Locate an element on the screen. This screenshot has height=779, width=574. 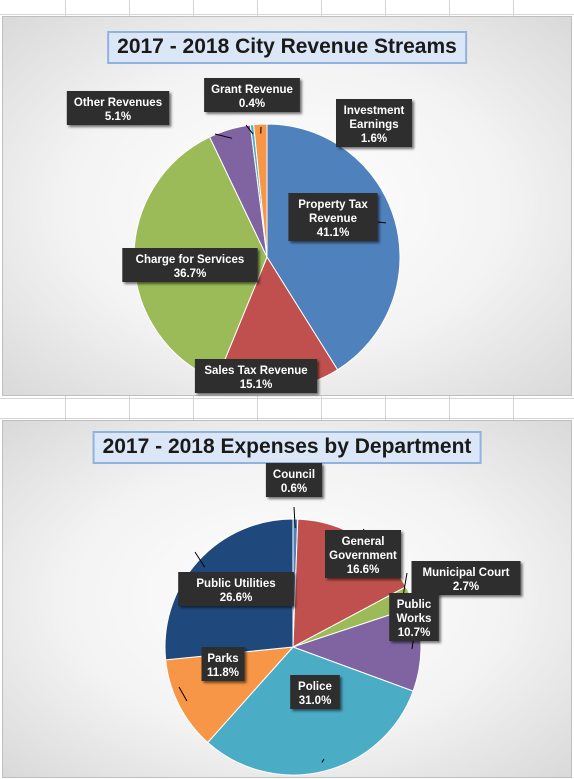
data-label-text: Police is located at coordinates (315, 687).